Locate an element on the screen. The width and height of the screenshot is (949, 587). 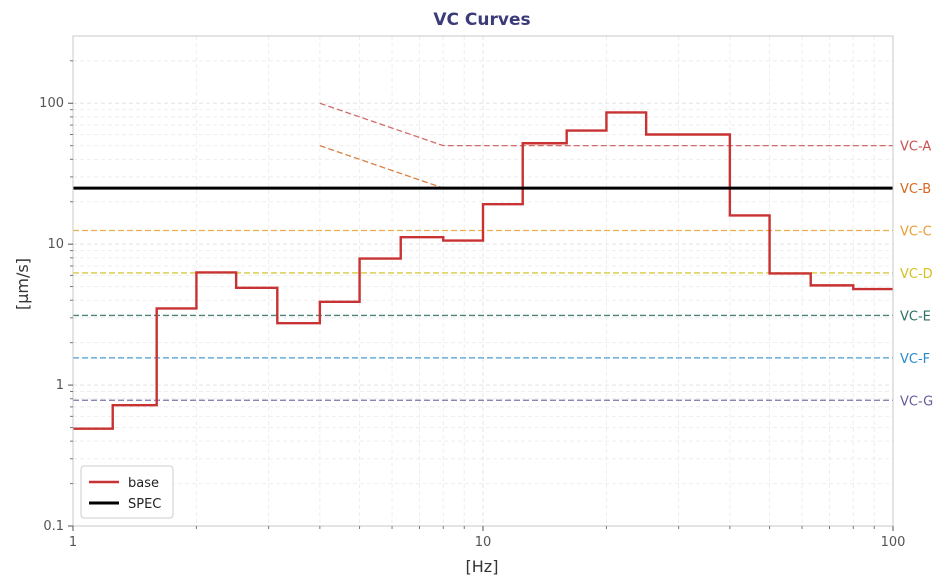
legend: base SPEC is located at coordinates (127, 492).